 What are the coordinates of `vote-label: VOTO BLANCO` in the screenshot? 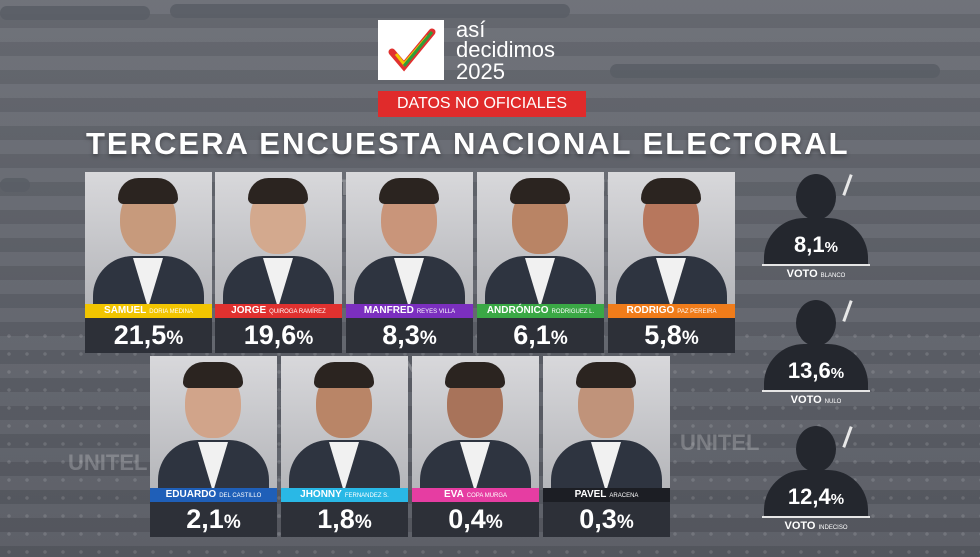 It's located at (816, 274).